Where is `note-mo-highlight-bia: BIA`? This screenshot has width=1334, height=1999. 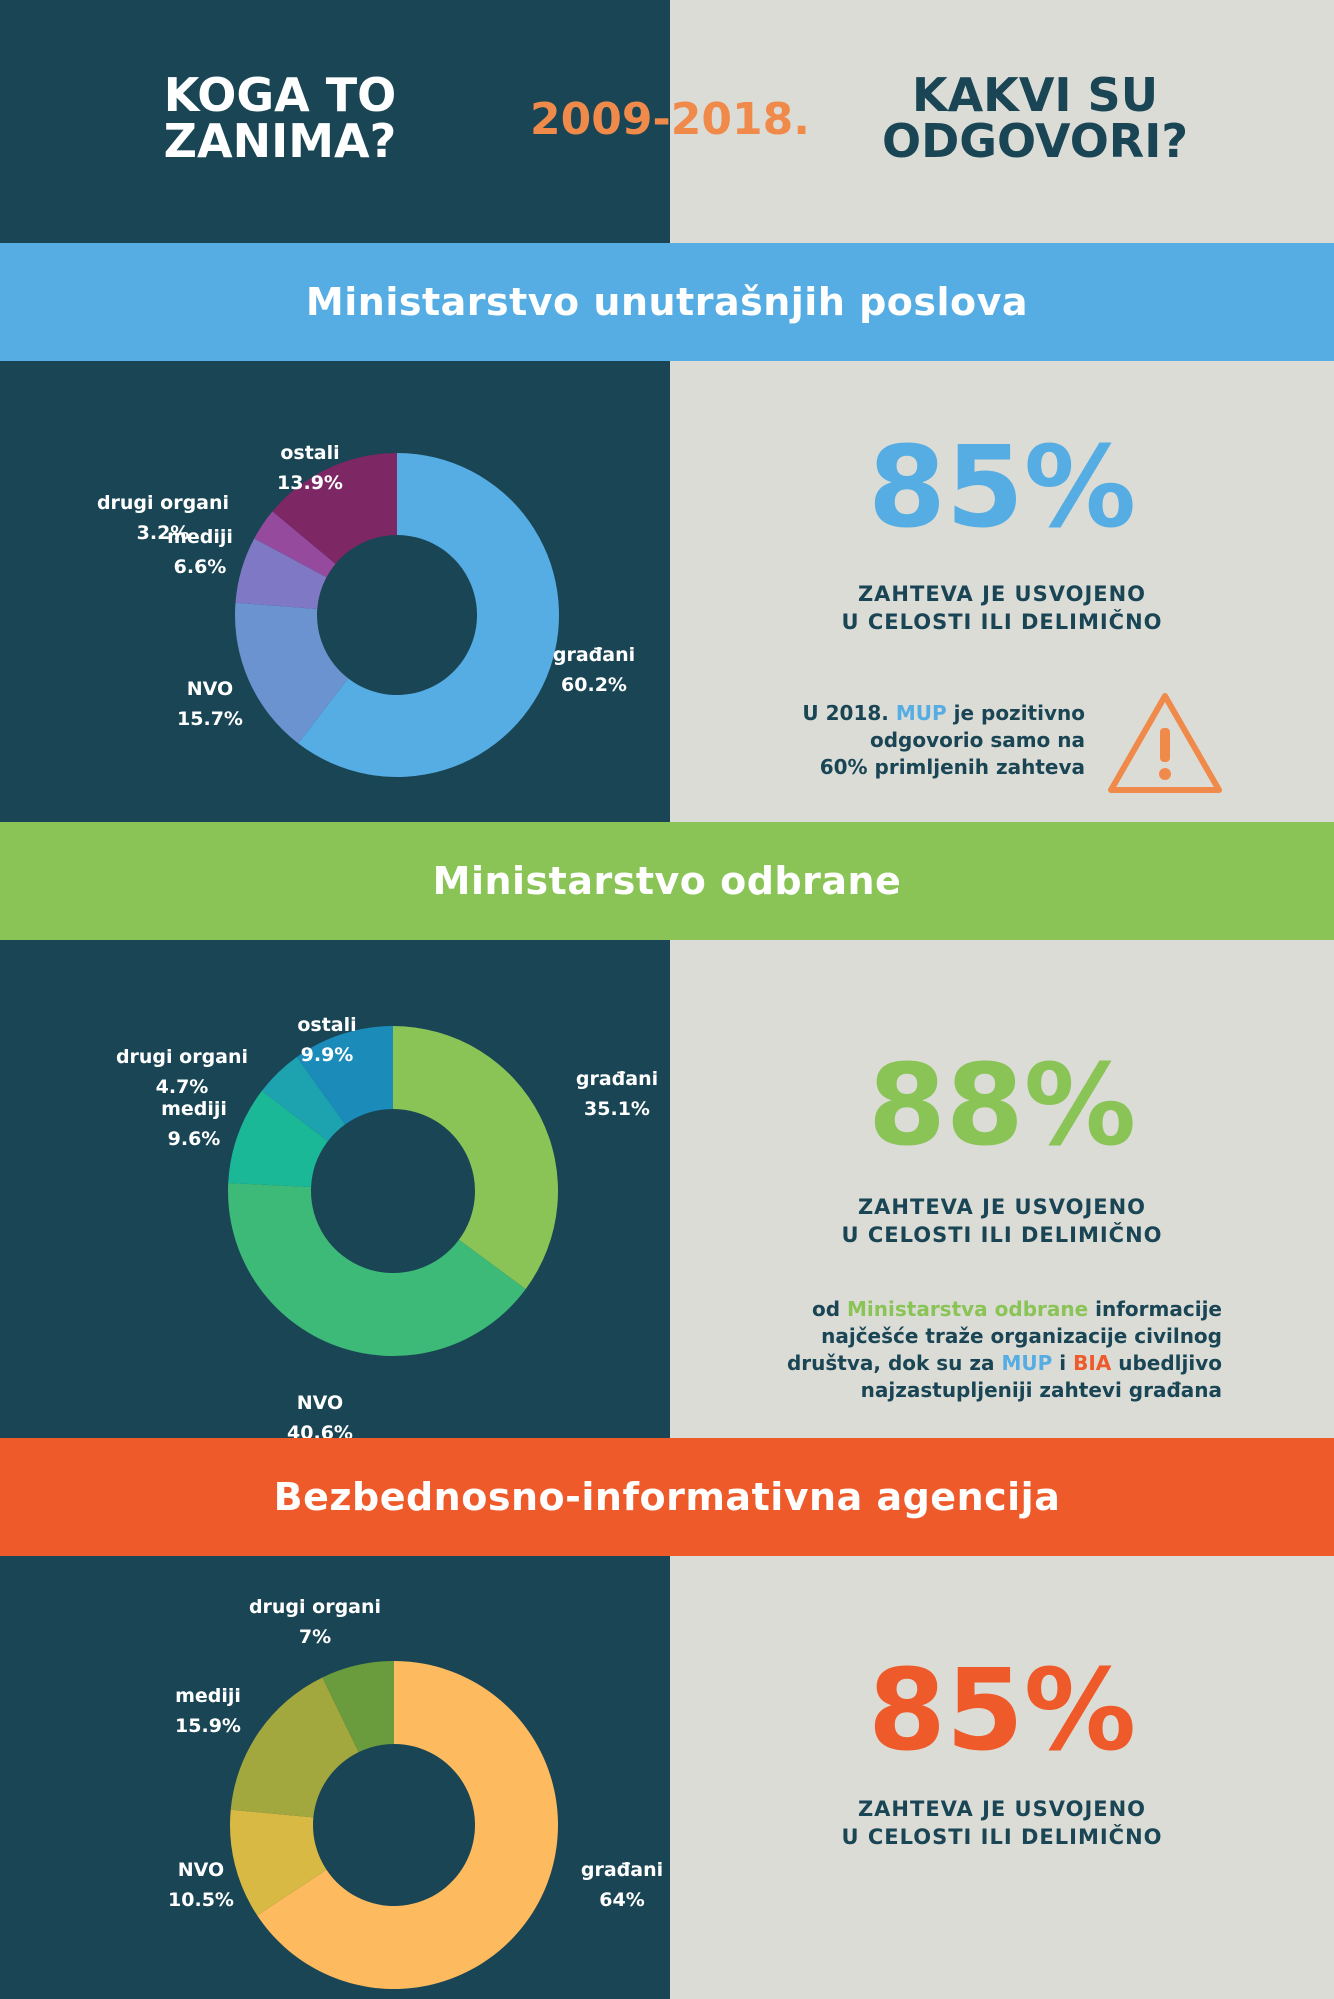 note-mo-highlight-bia: BIA is located at coordinates (1092, 1363).